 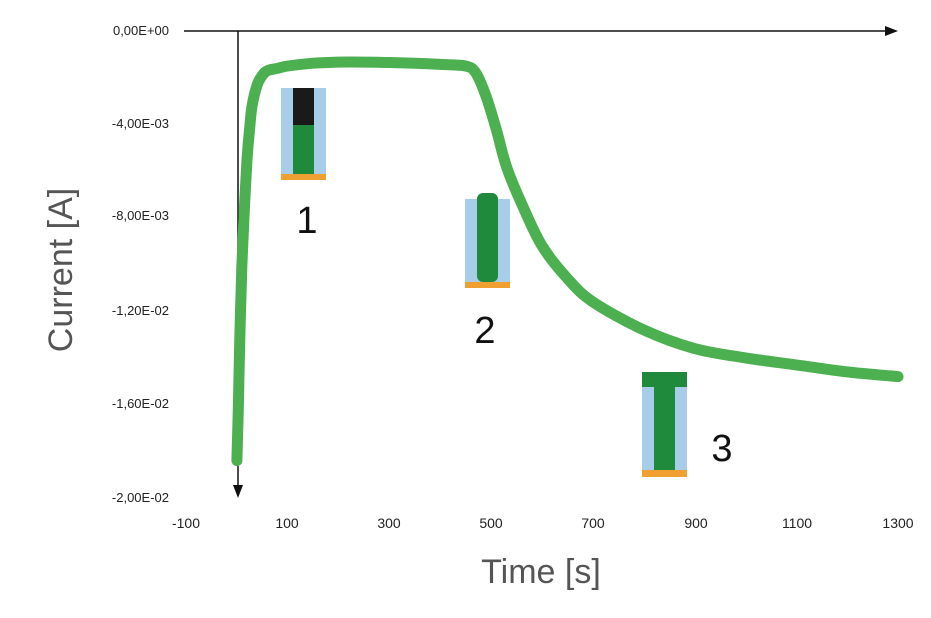 What do you see at coordinates (541, 572) in the screenshot?
I see `x-axis-title: Time [s]` at bounding box center [541, 572].